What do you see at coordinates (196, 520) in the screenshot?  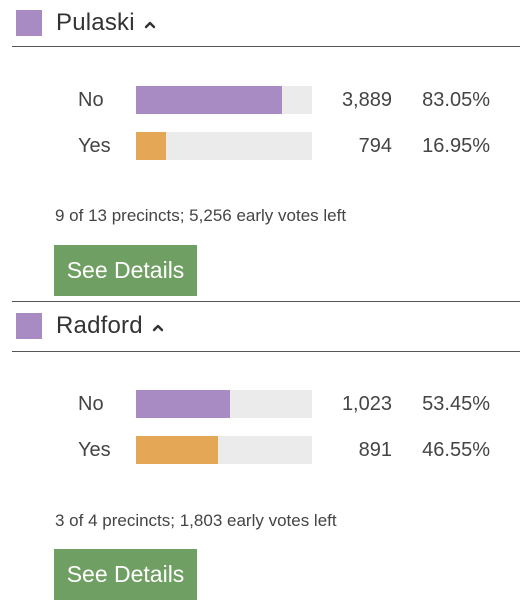 I see `precincts-reporting-text: 3 of 4 precincts; 1,803 early votes left` at bounding box center [196, 520].